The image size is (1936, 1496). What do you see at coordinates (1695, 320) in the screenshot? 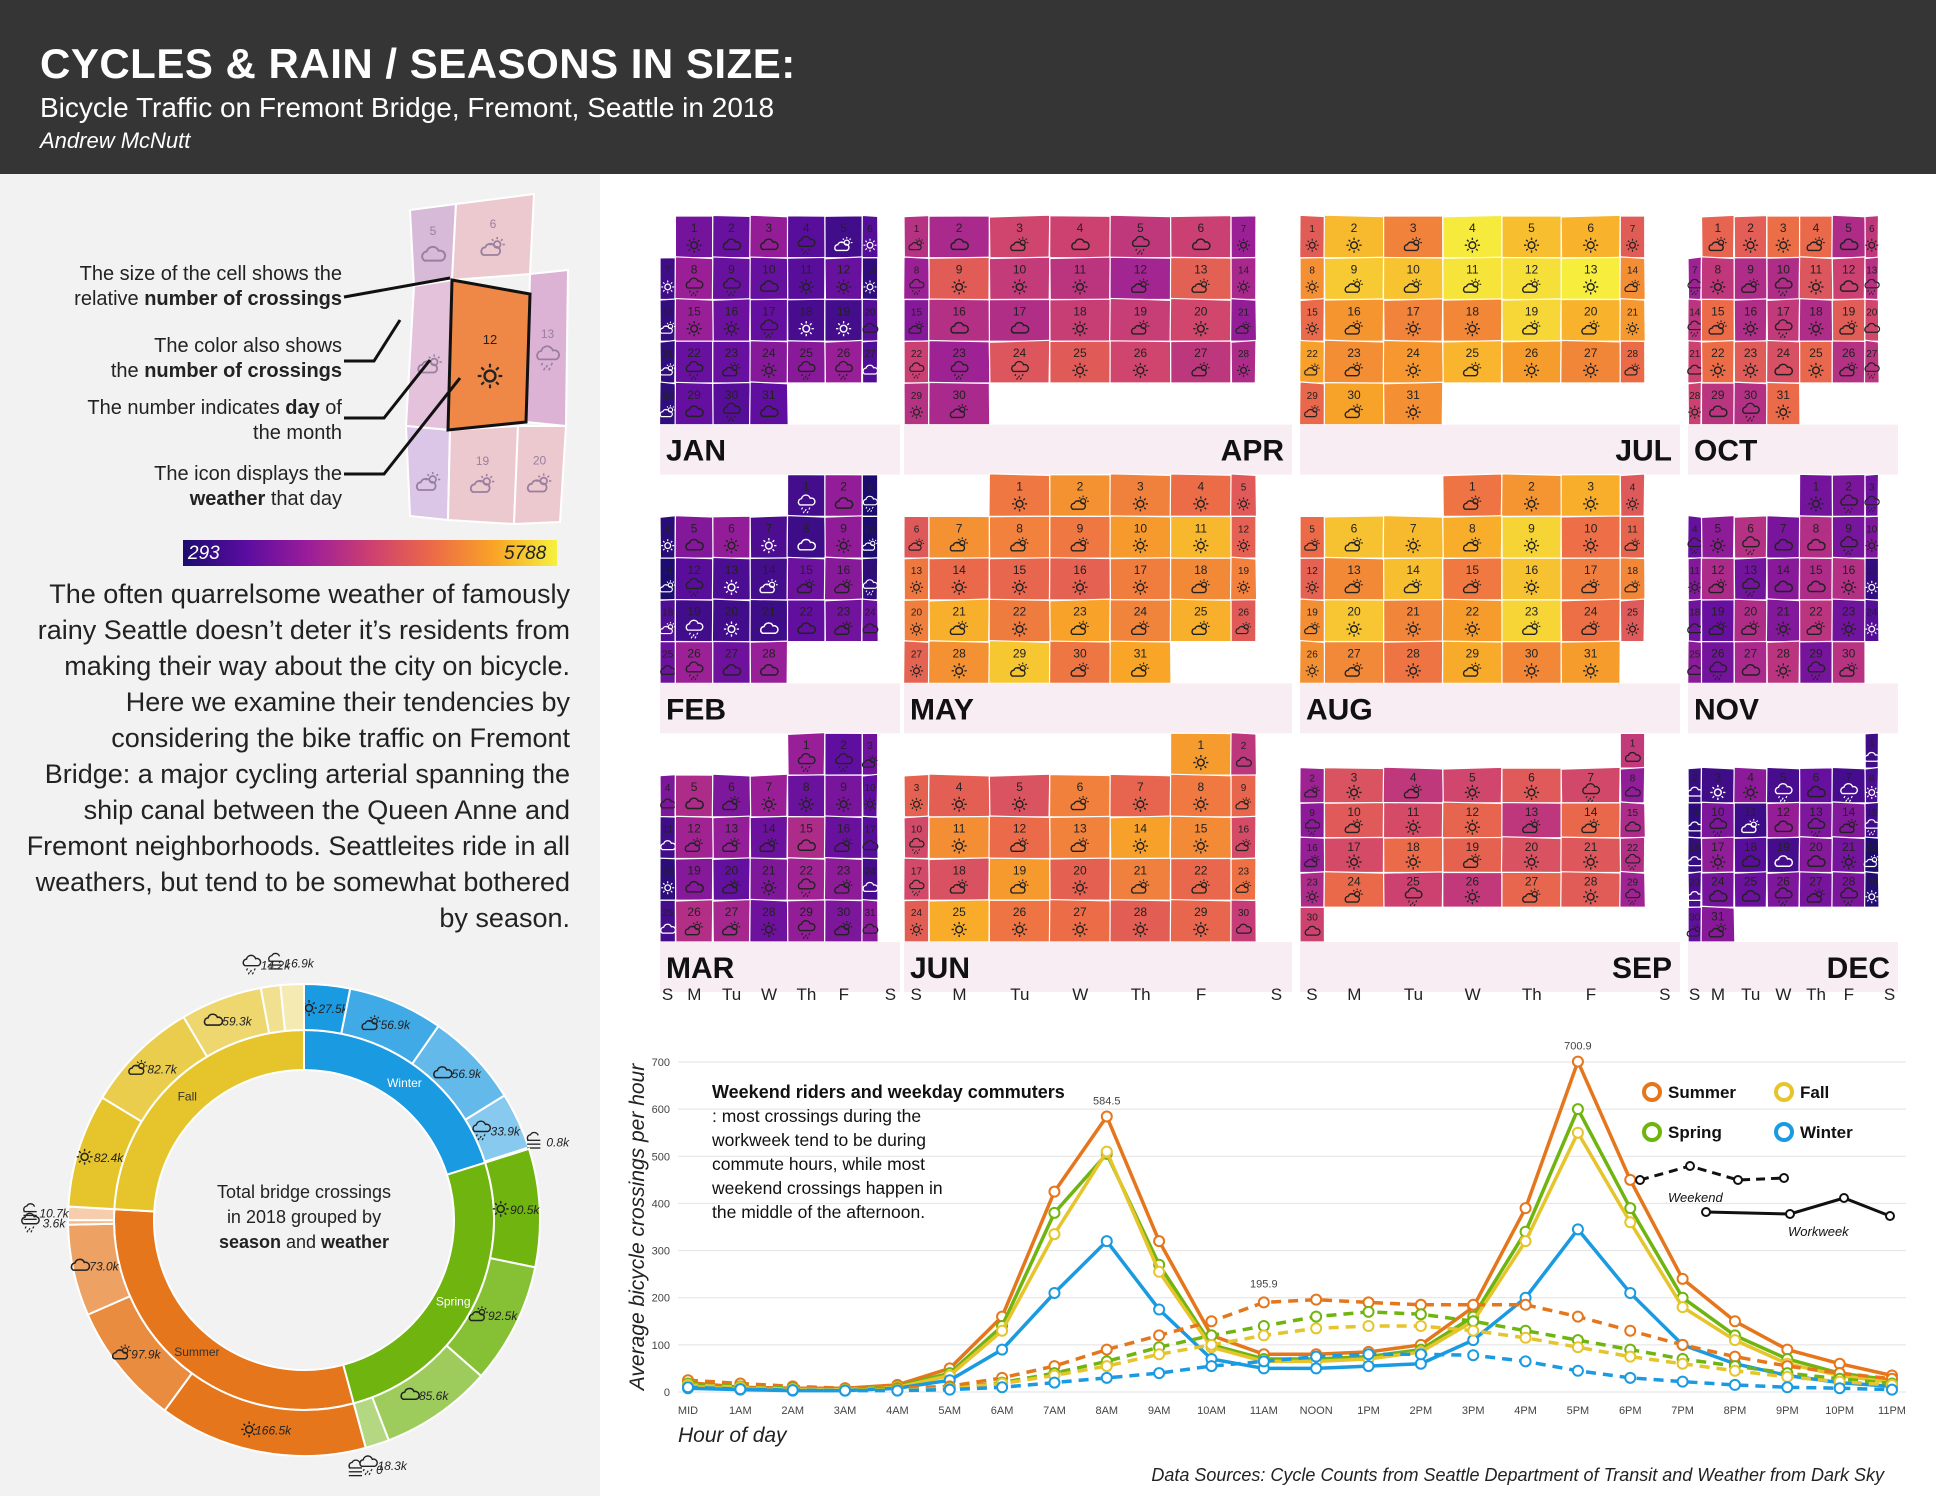
I see `calendar-day-cell: 14` at bounding box center [1695, 320].